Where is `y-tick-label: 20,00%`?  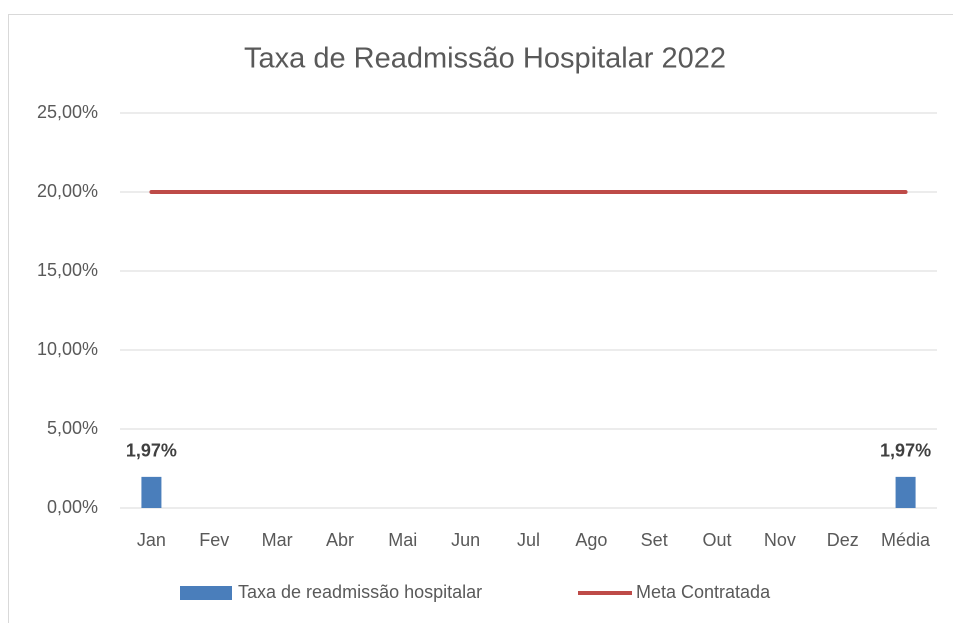 y-tick-label: 20,00% is located at coordinates (67, 191).